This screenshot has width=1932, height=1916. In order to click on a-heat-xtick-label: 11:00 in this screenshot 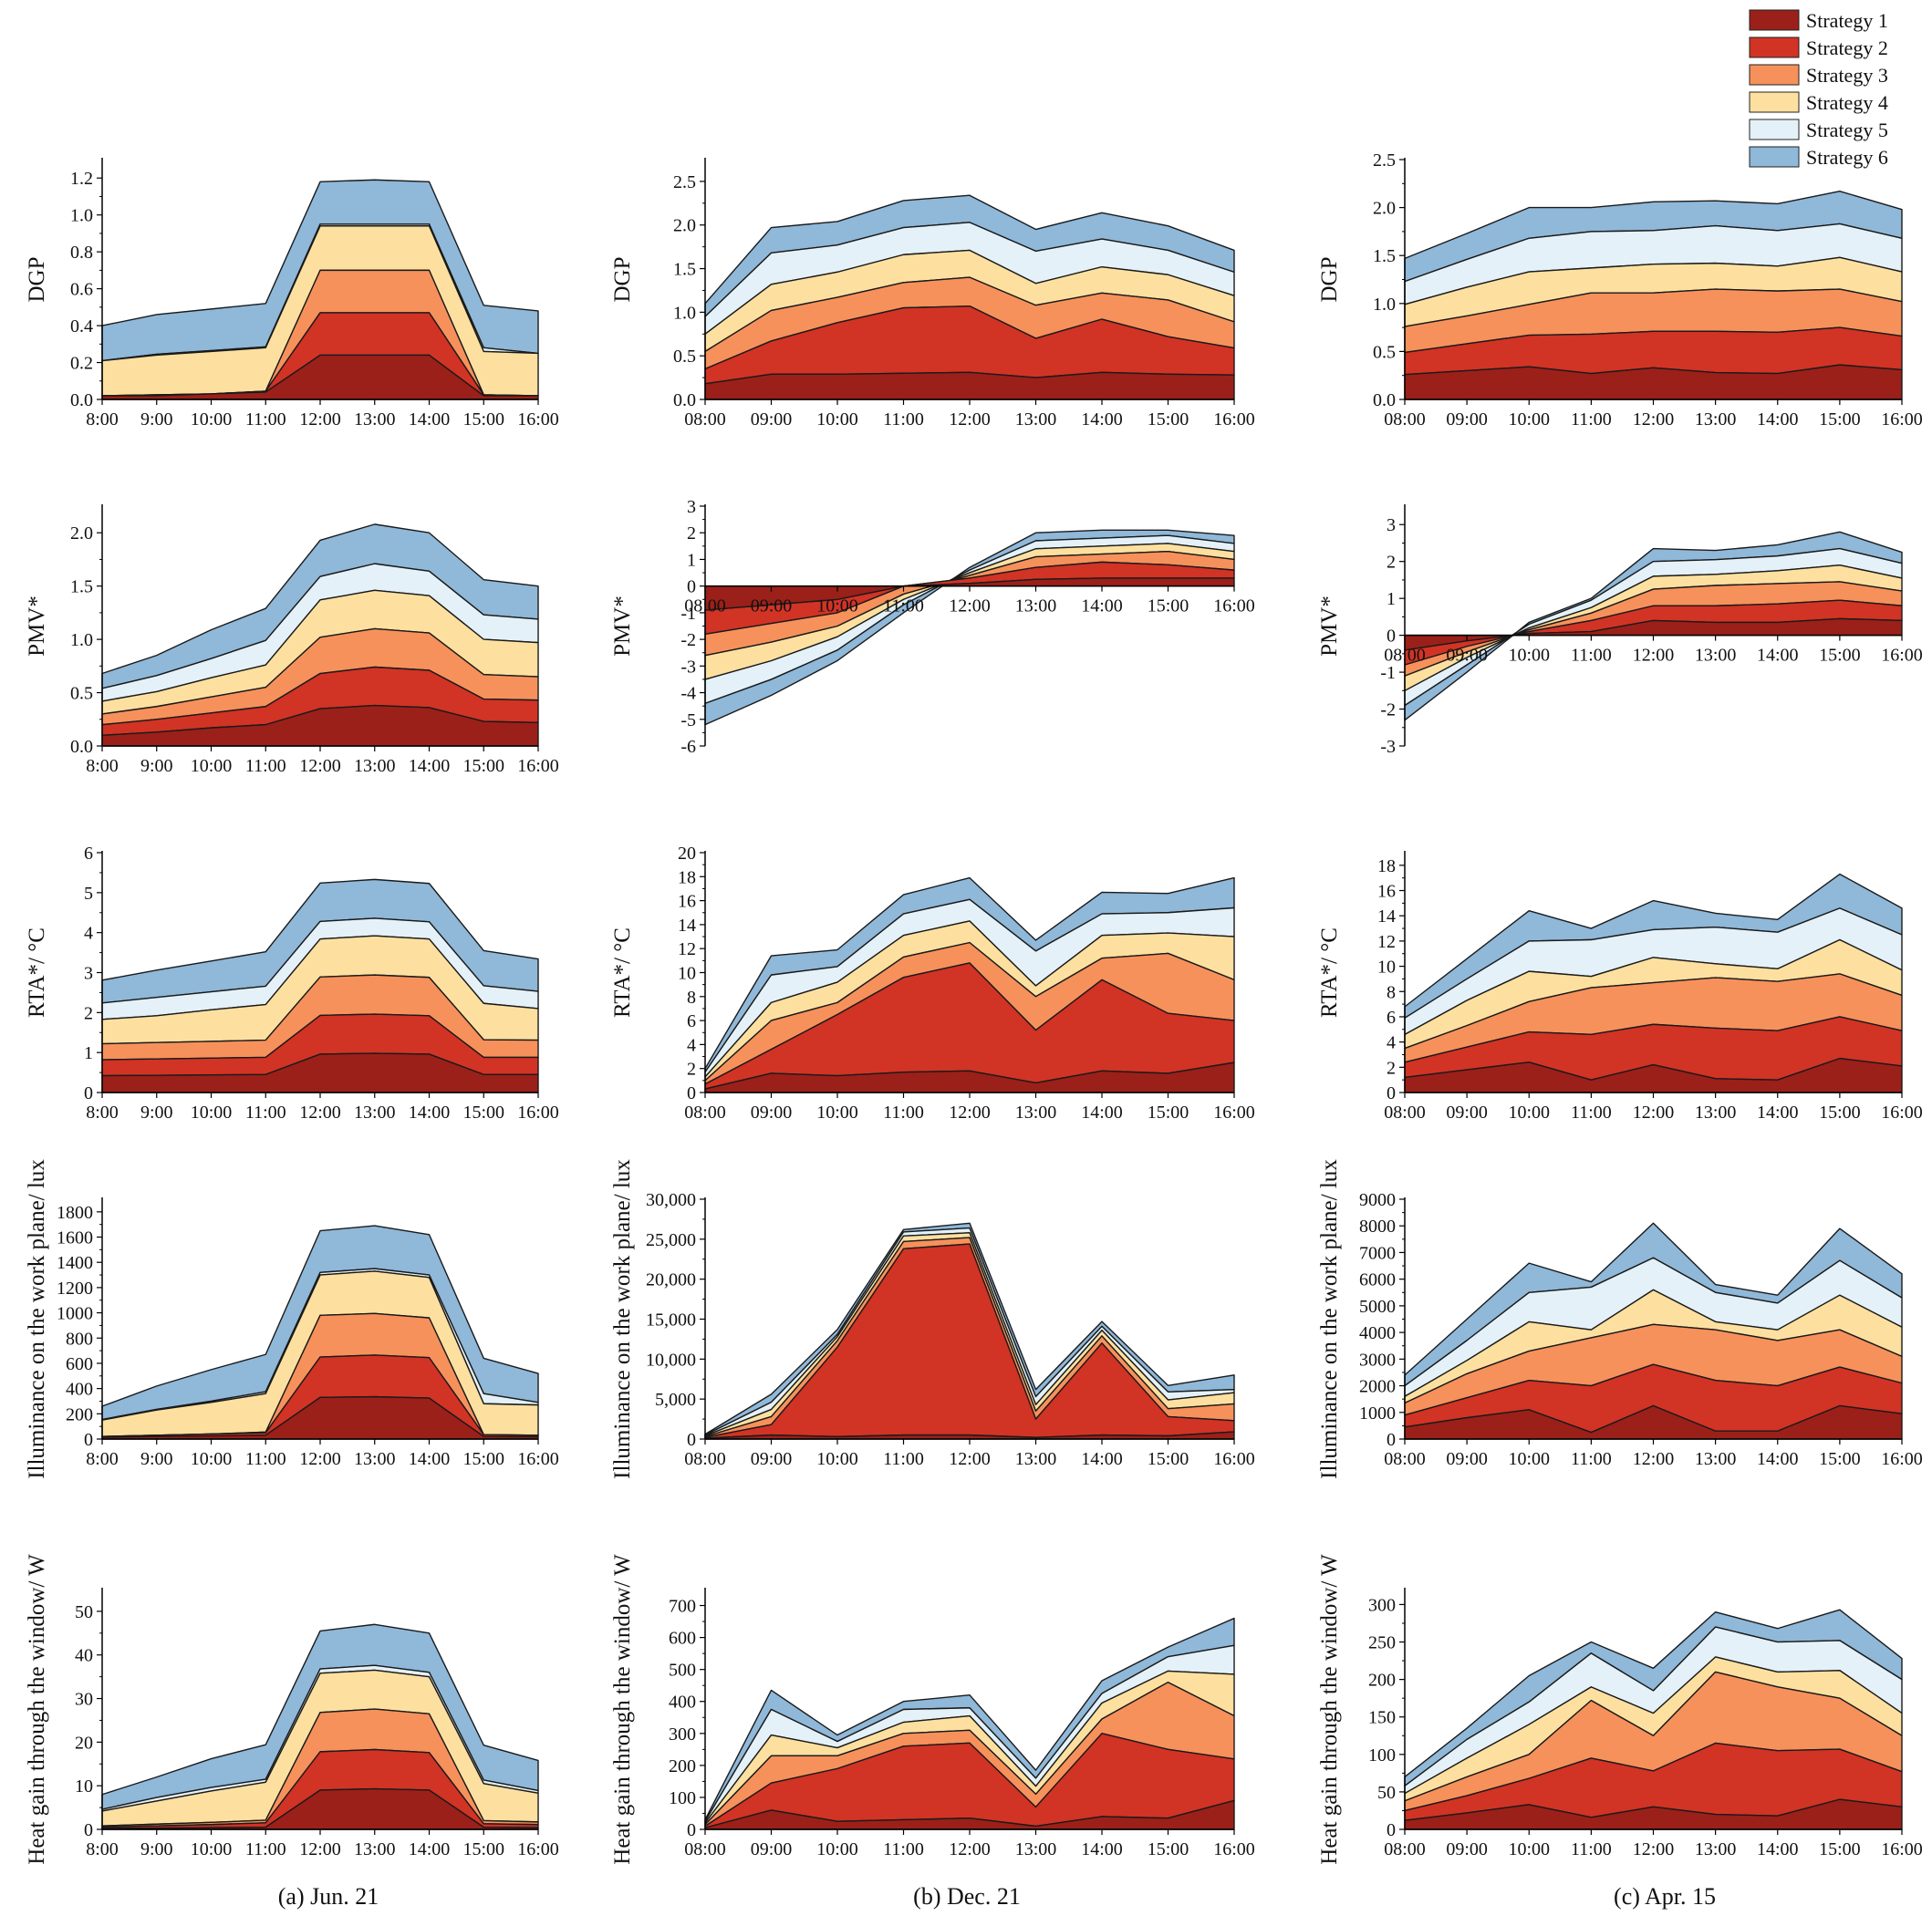, I will do `click(265, 1849)`.